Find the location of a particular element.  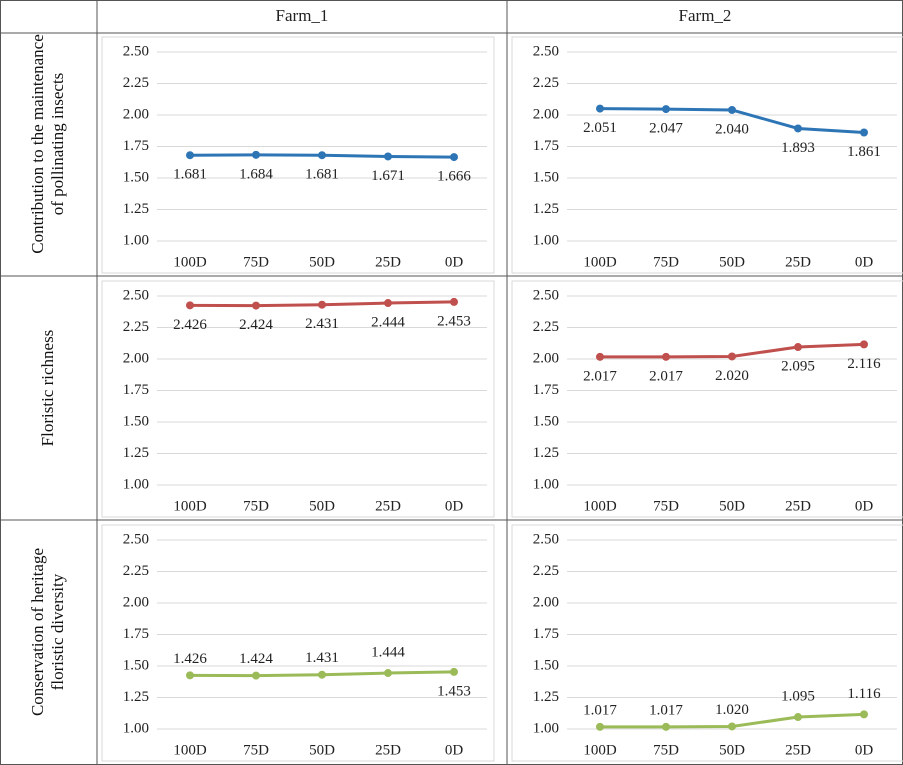

data-label: 1.666 is located at coordinates (454, 177).